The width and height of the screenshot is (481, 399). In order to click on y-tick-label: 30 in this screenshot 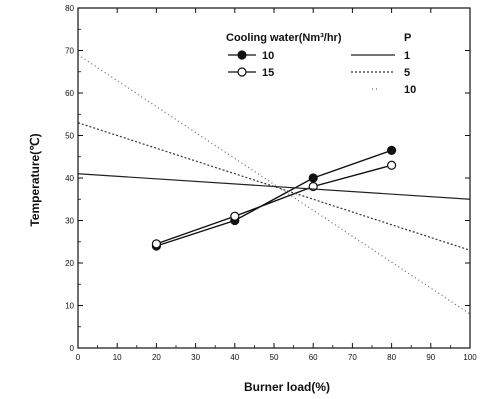, I will do `click(69, 221)`.